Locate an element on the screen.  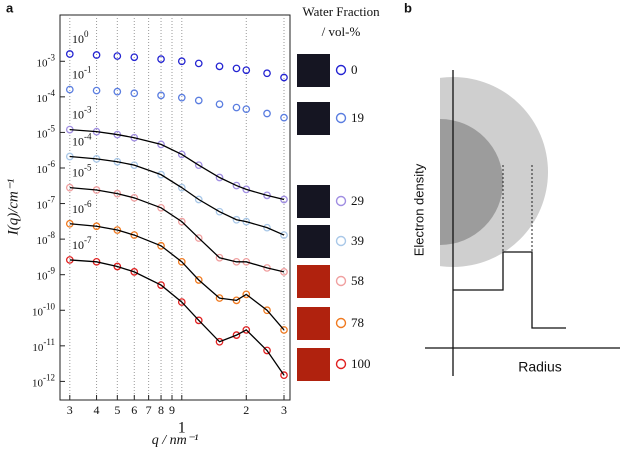
scale-label: 10⁻³ is located at coordinates (82, 113).